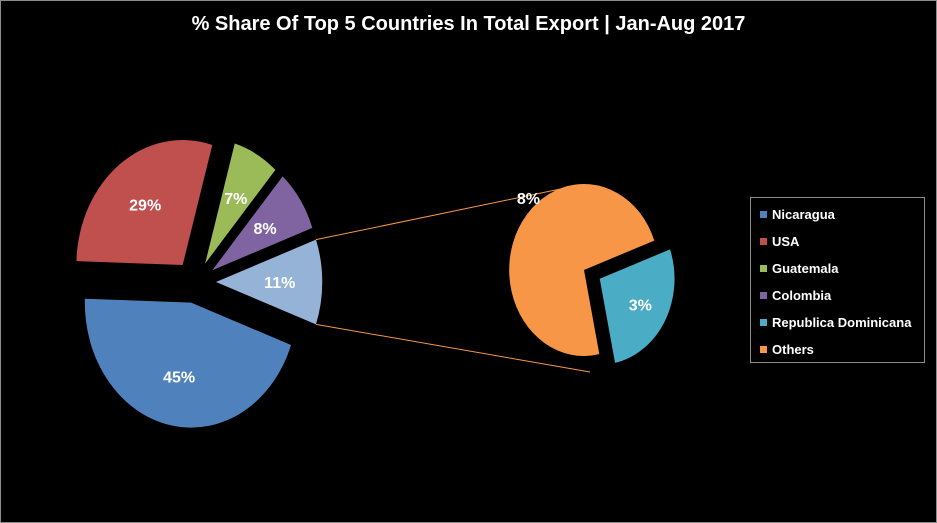 This screenshot has height=523, width=937. What do you see at coordinates (179, 377) in the screenshot?
I see `slice-label-nicaragua: 45%` at bounding box center [179, 377].